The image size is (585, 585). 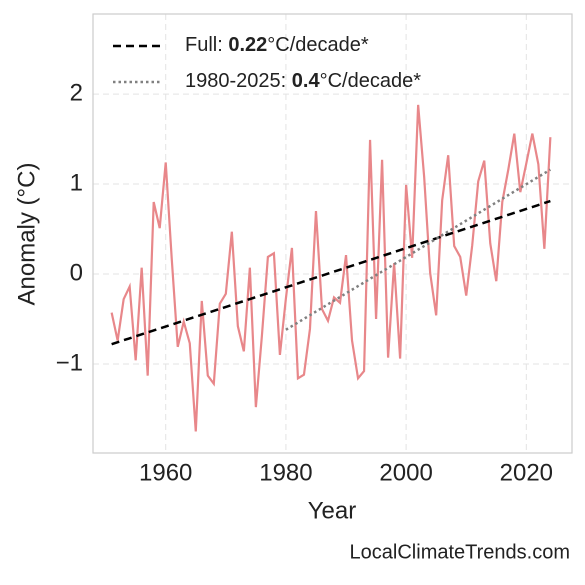 I want to click on legend-prefix: Full:, so click(x=206, y=45).